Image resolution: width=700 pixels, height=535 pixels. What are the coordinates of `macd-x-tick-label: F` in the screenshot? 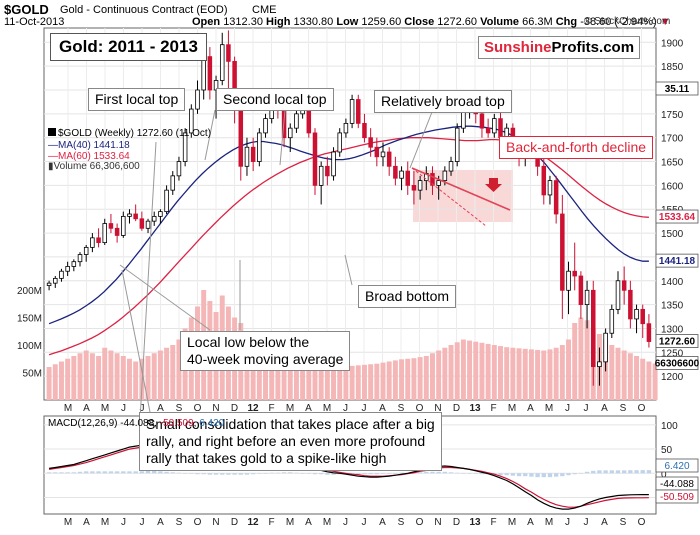 It's located at (271, 522).